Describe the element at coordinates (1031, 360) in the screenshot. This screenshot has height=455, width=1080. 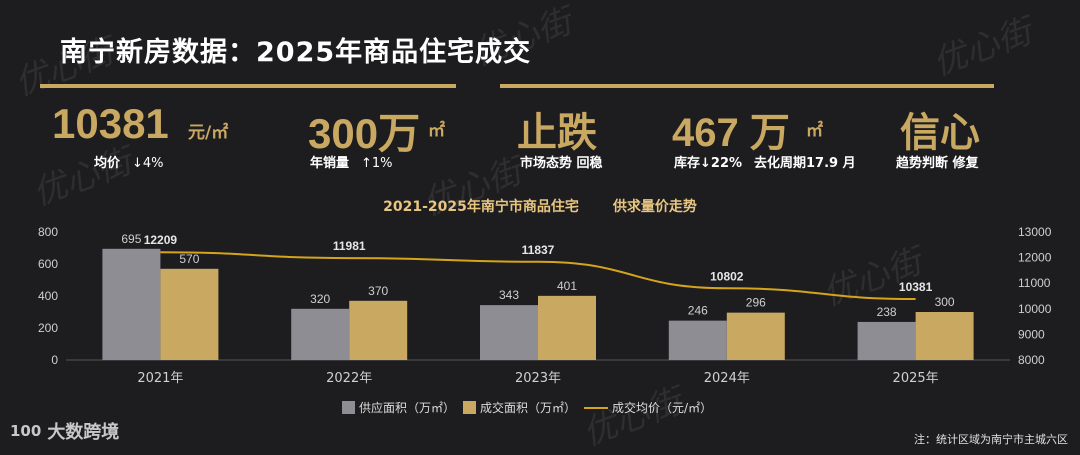
I see `y-right-tick-label: 8000` at that location.